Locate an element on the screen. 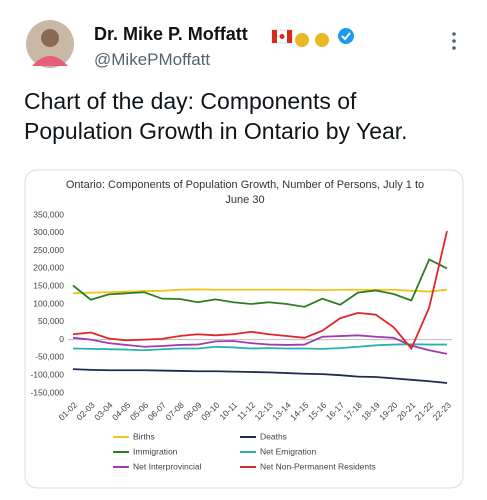 The width and height of the screenshot is (487, 500). x-tick-label: 02-03 is located at coordinates (85, 411).